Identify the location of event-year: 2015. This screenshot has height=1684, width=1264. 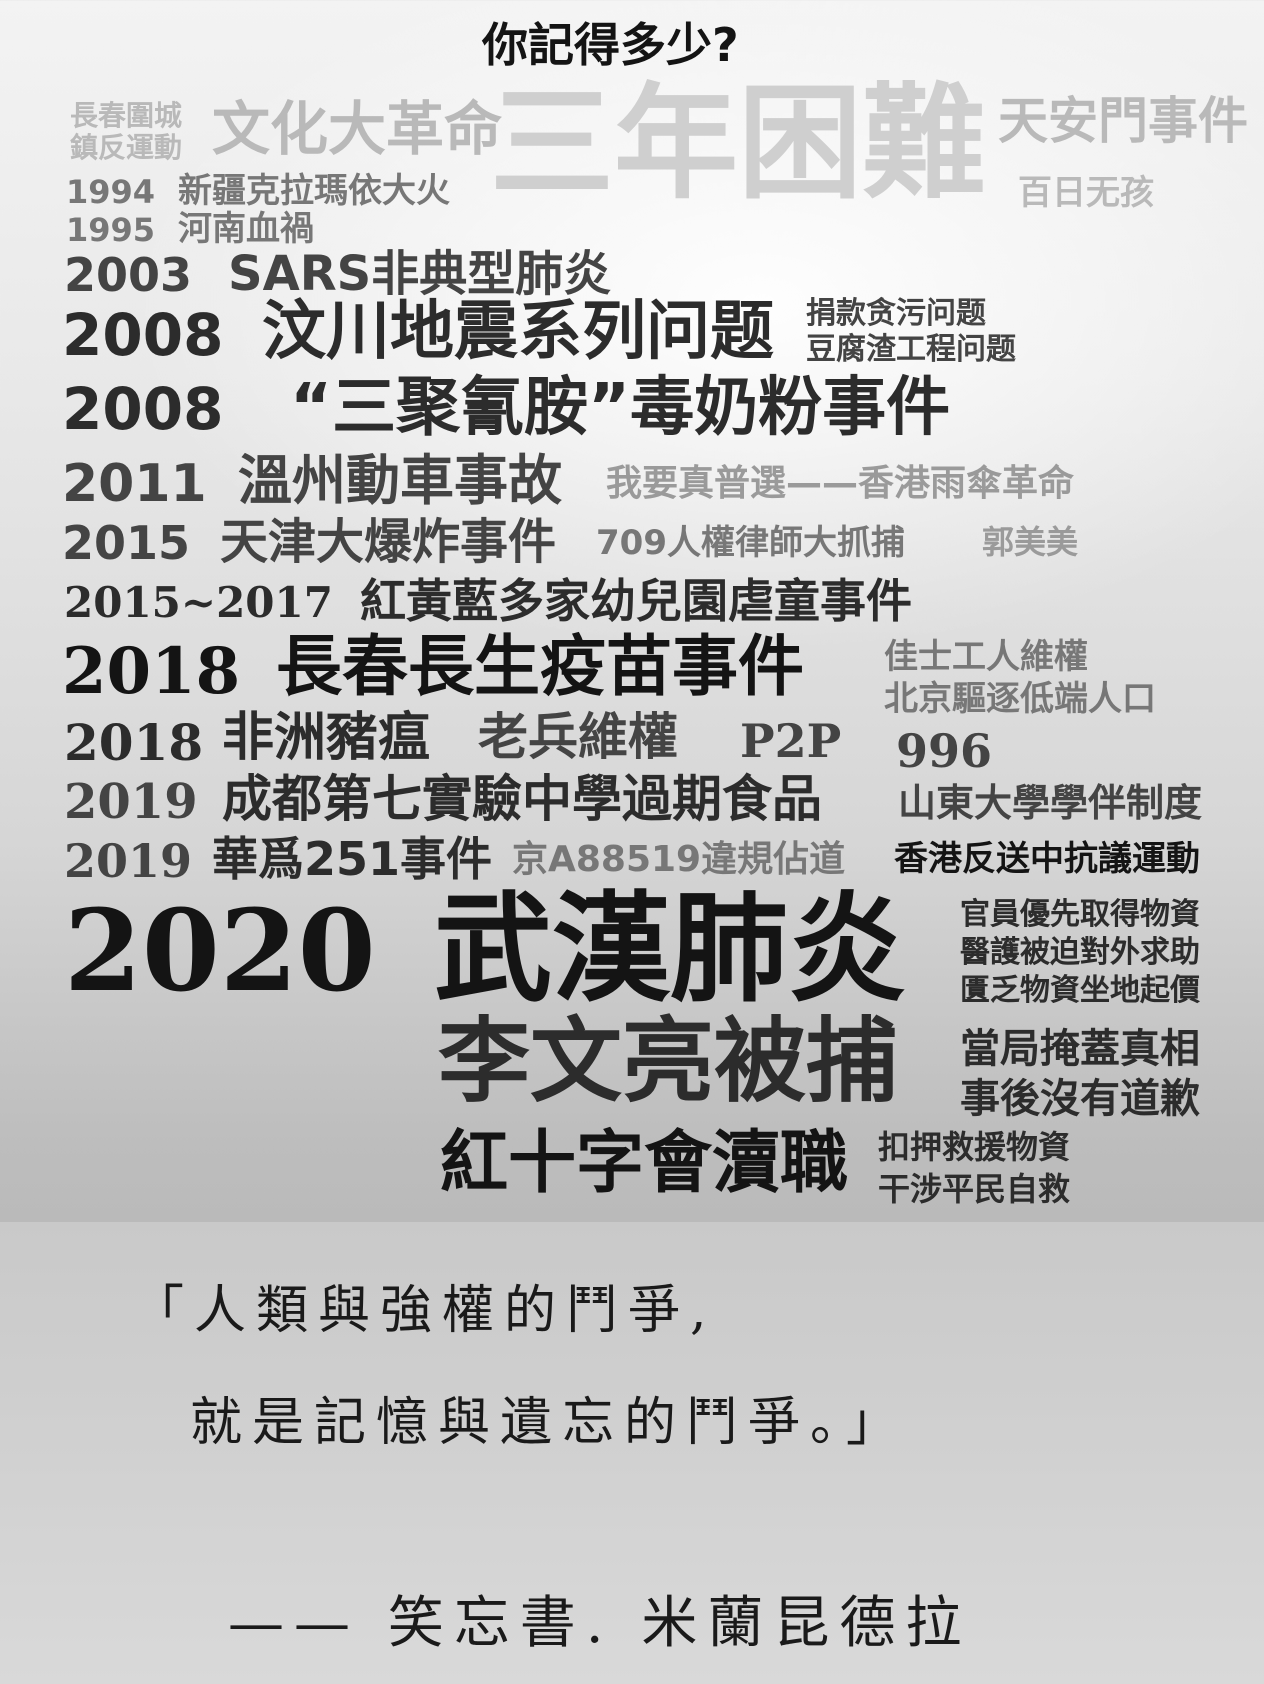
(126, 543).